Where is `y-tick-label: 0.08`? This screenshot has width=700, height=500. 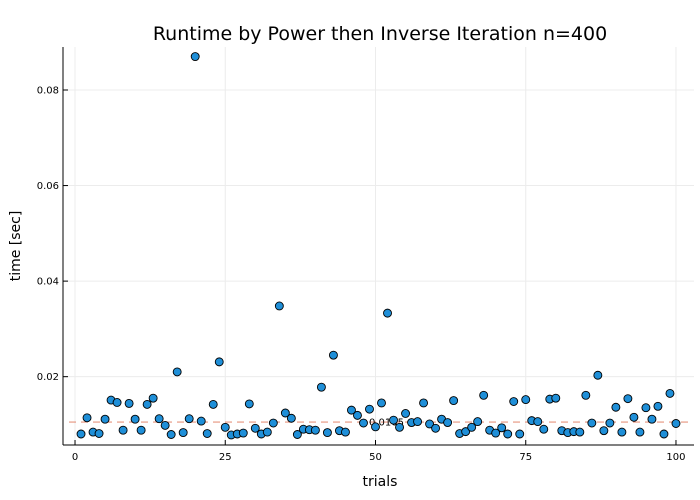
y-tick-label: 0.08 is located at coordinates (48, 91).